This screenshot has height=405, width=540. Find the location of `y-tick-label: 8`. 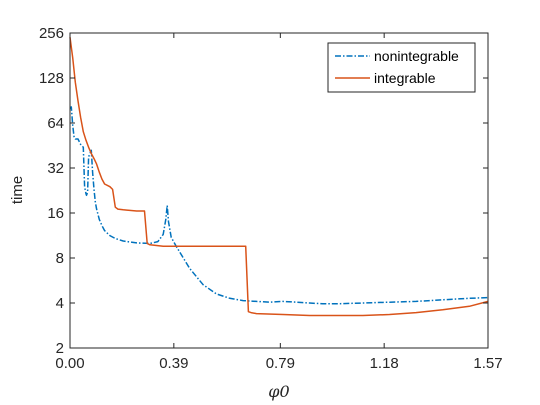

y-tick-label: 8 is located at coordinates (60, 258).